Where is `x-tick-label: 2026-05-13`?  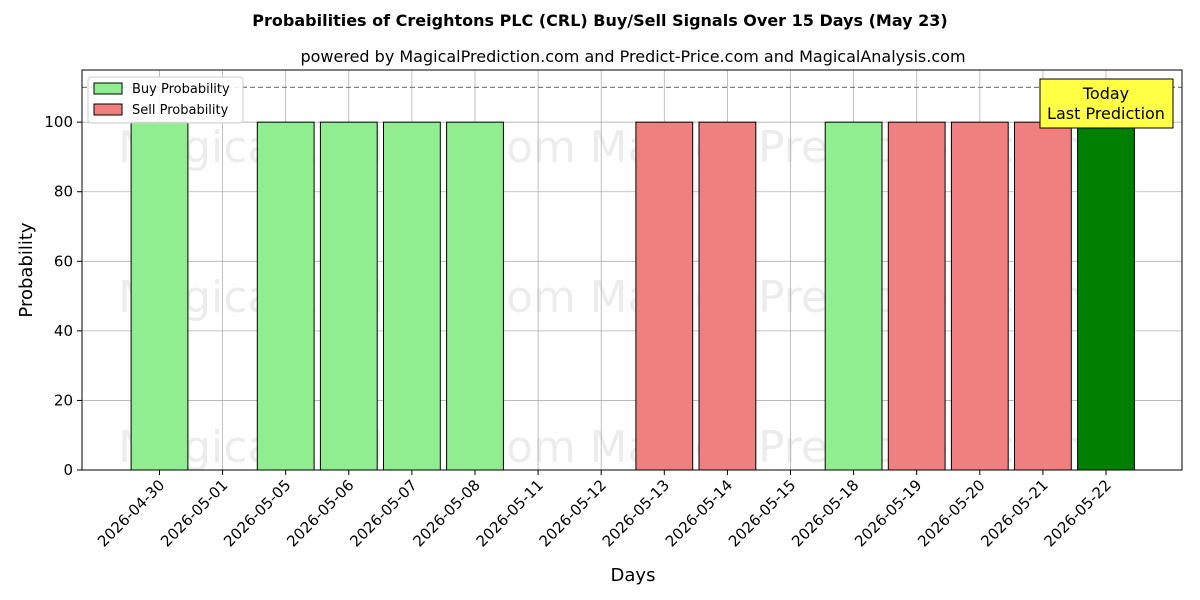
x-tick-label: 2026-05-13 is located at coordinates (636, 513).